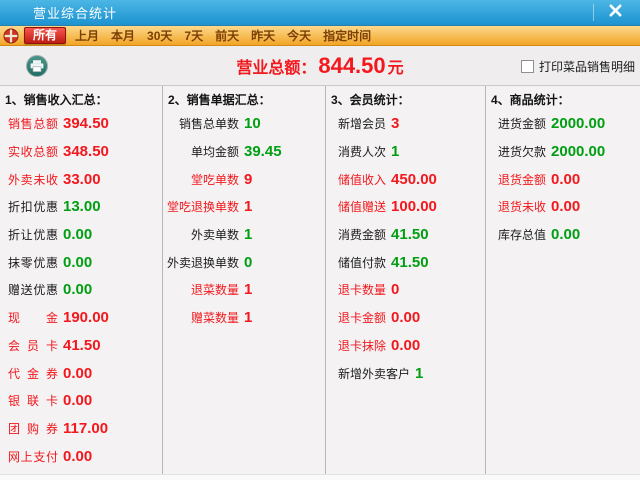 This screenshot has height=480, width=640. I want to click on filter-tab: 昨天, so click(263, 36).